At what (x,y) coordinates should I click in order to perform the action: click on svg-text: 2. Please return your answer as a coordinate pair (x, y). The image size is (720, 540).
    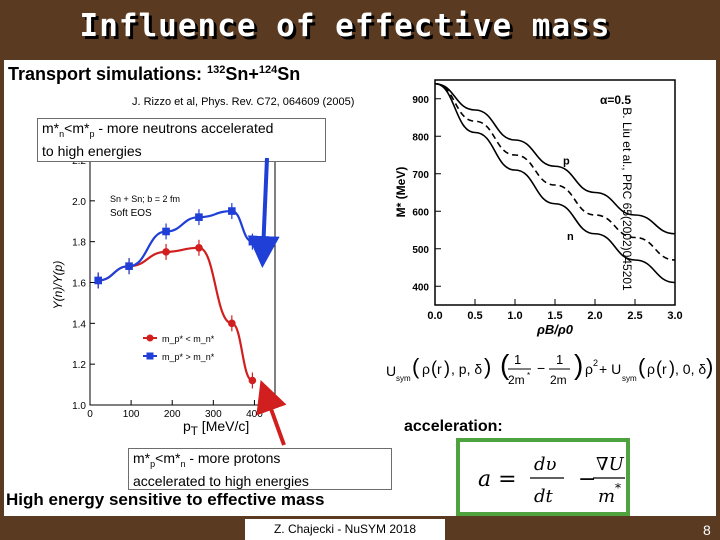
    Looking at the image, I should click on (595, 363).